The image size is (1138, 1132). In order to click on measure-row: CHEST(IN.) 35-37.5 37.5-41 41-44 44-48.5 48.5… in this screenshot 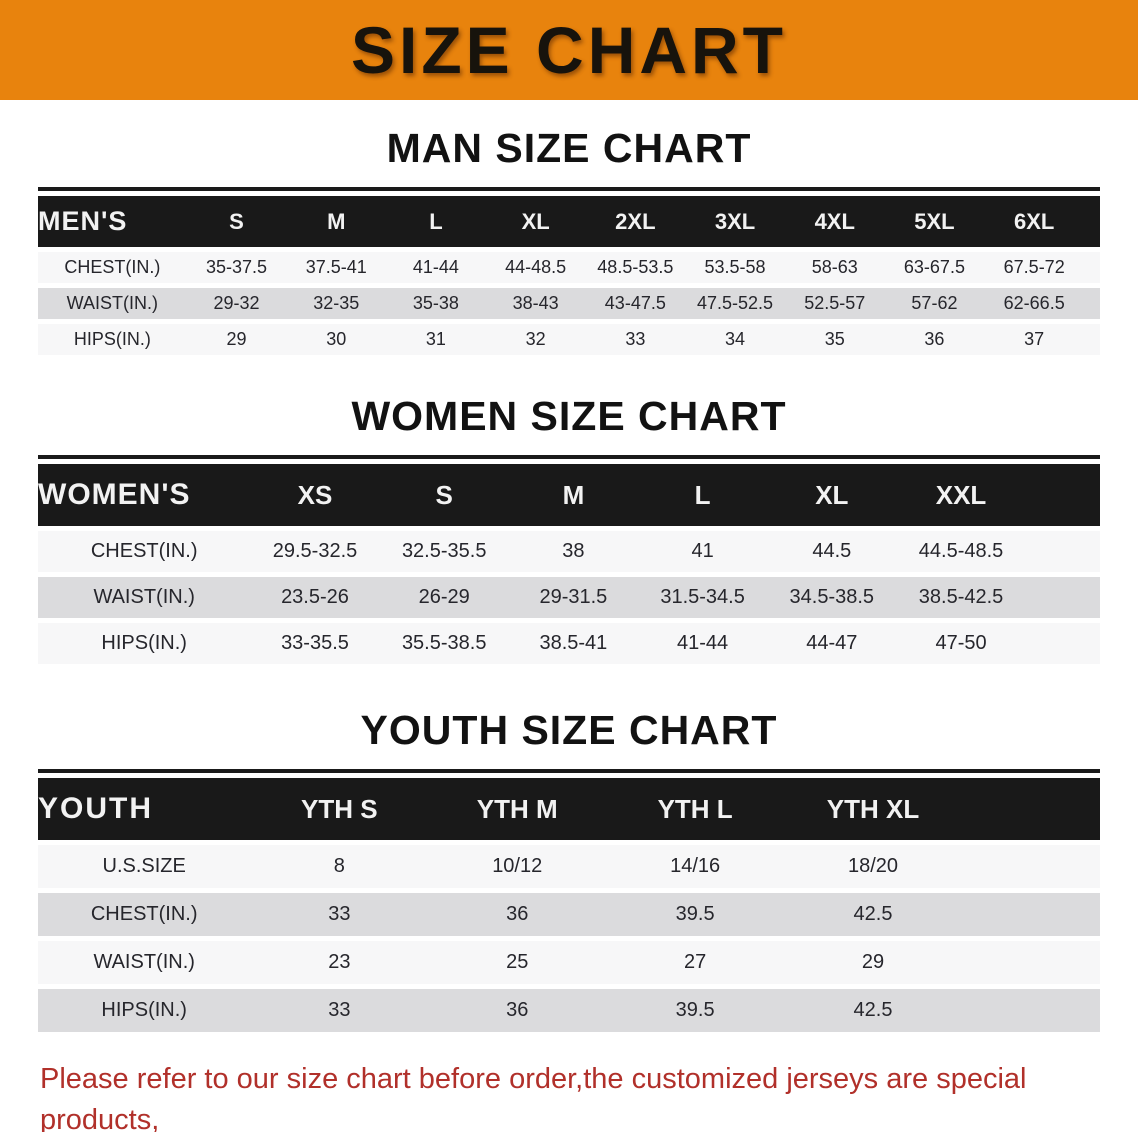, I will do `click(569, 267)`.